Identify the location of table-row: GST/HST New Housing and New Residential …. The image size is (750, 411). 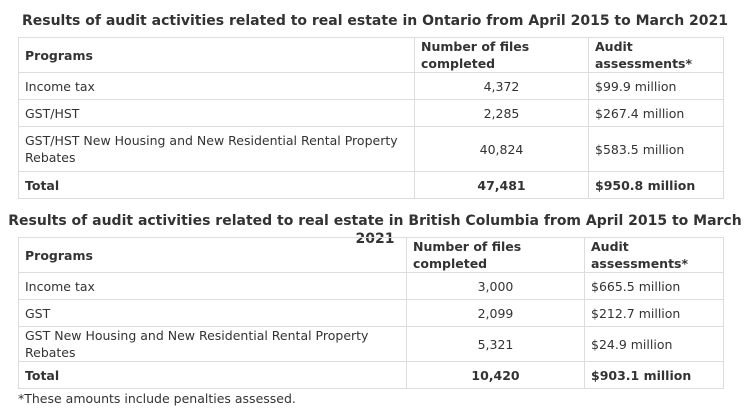
(371, 149).